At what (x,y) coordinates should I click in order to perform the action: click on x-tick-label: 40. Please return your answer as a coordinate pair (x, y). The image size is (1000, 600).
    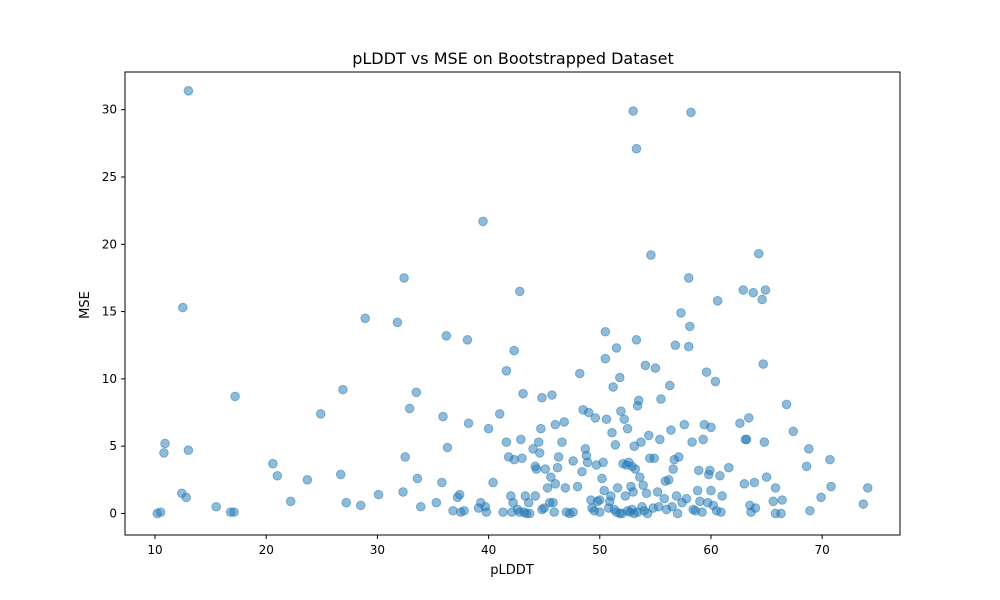
    Looking at the image, I should click on (488, 550).